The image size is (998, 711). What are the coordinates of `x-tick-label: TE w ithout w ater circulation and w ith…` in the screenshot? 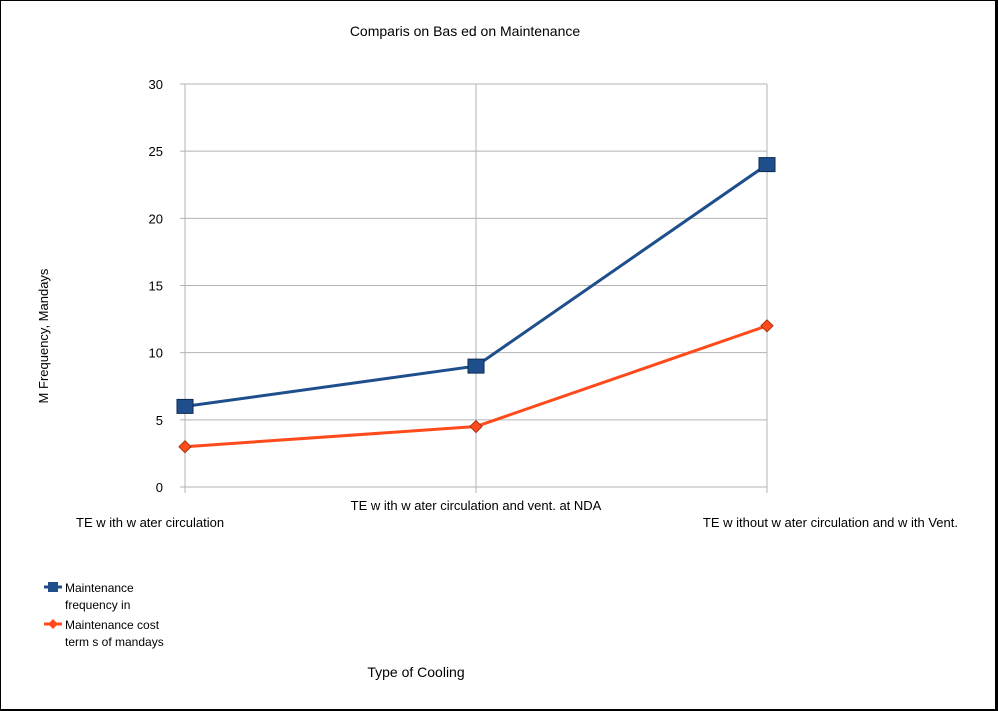 It's located at (830, 522).